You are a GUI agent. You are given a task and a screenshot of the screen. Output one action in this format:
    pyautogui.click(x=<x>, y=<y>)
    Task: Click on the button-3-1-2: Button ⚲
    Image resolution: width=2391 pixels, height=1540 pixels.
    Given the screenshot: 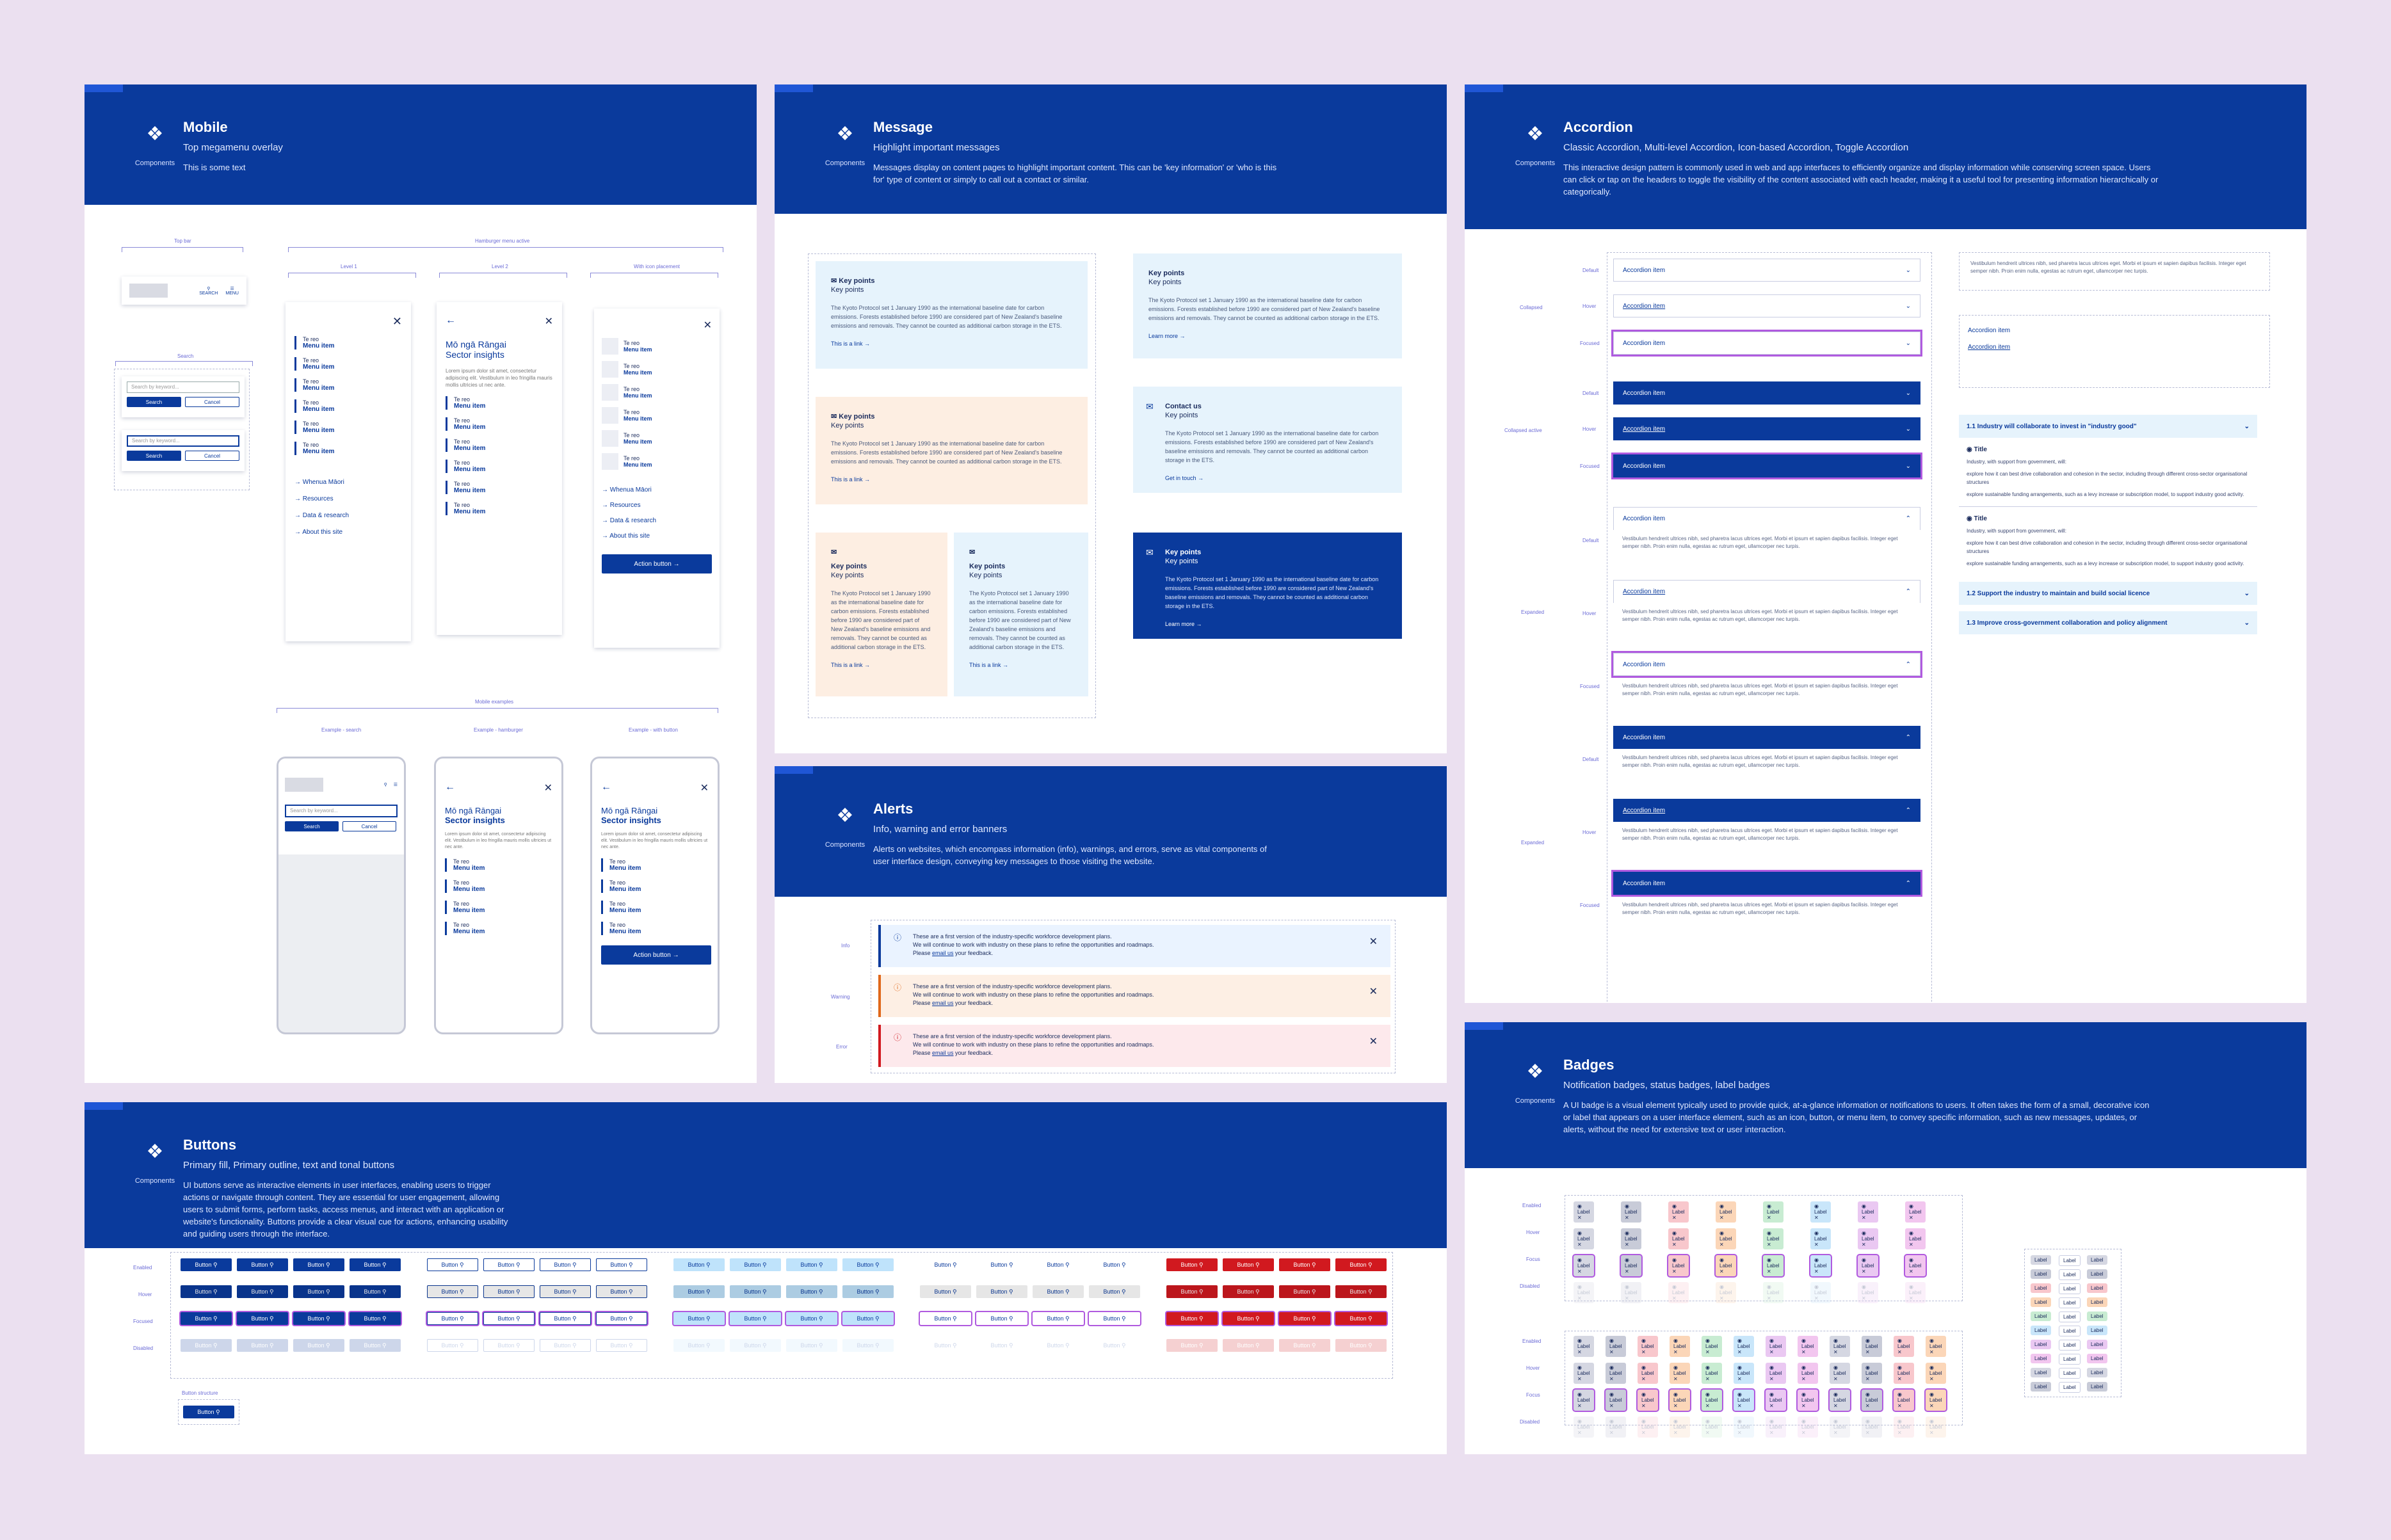 What is the action you would take?
    pyautogui.click(x=755, y=1265)
    